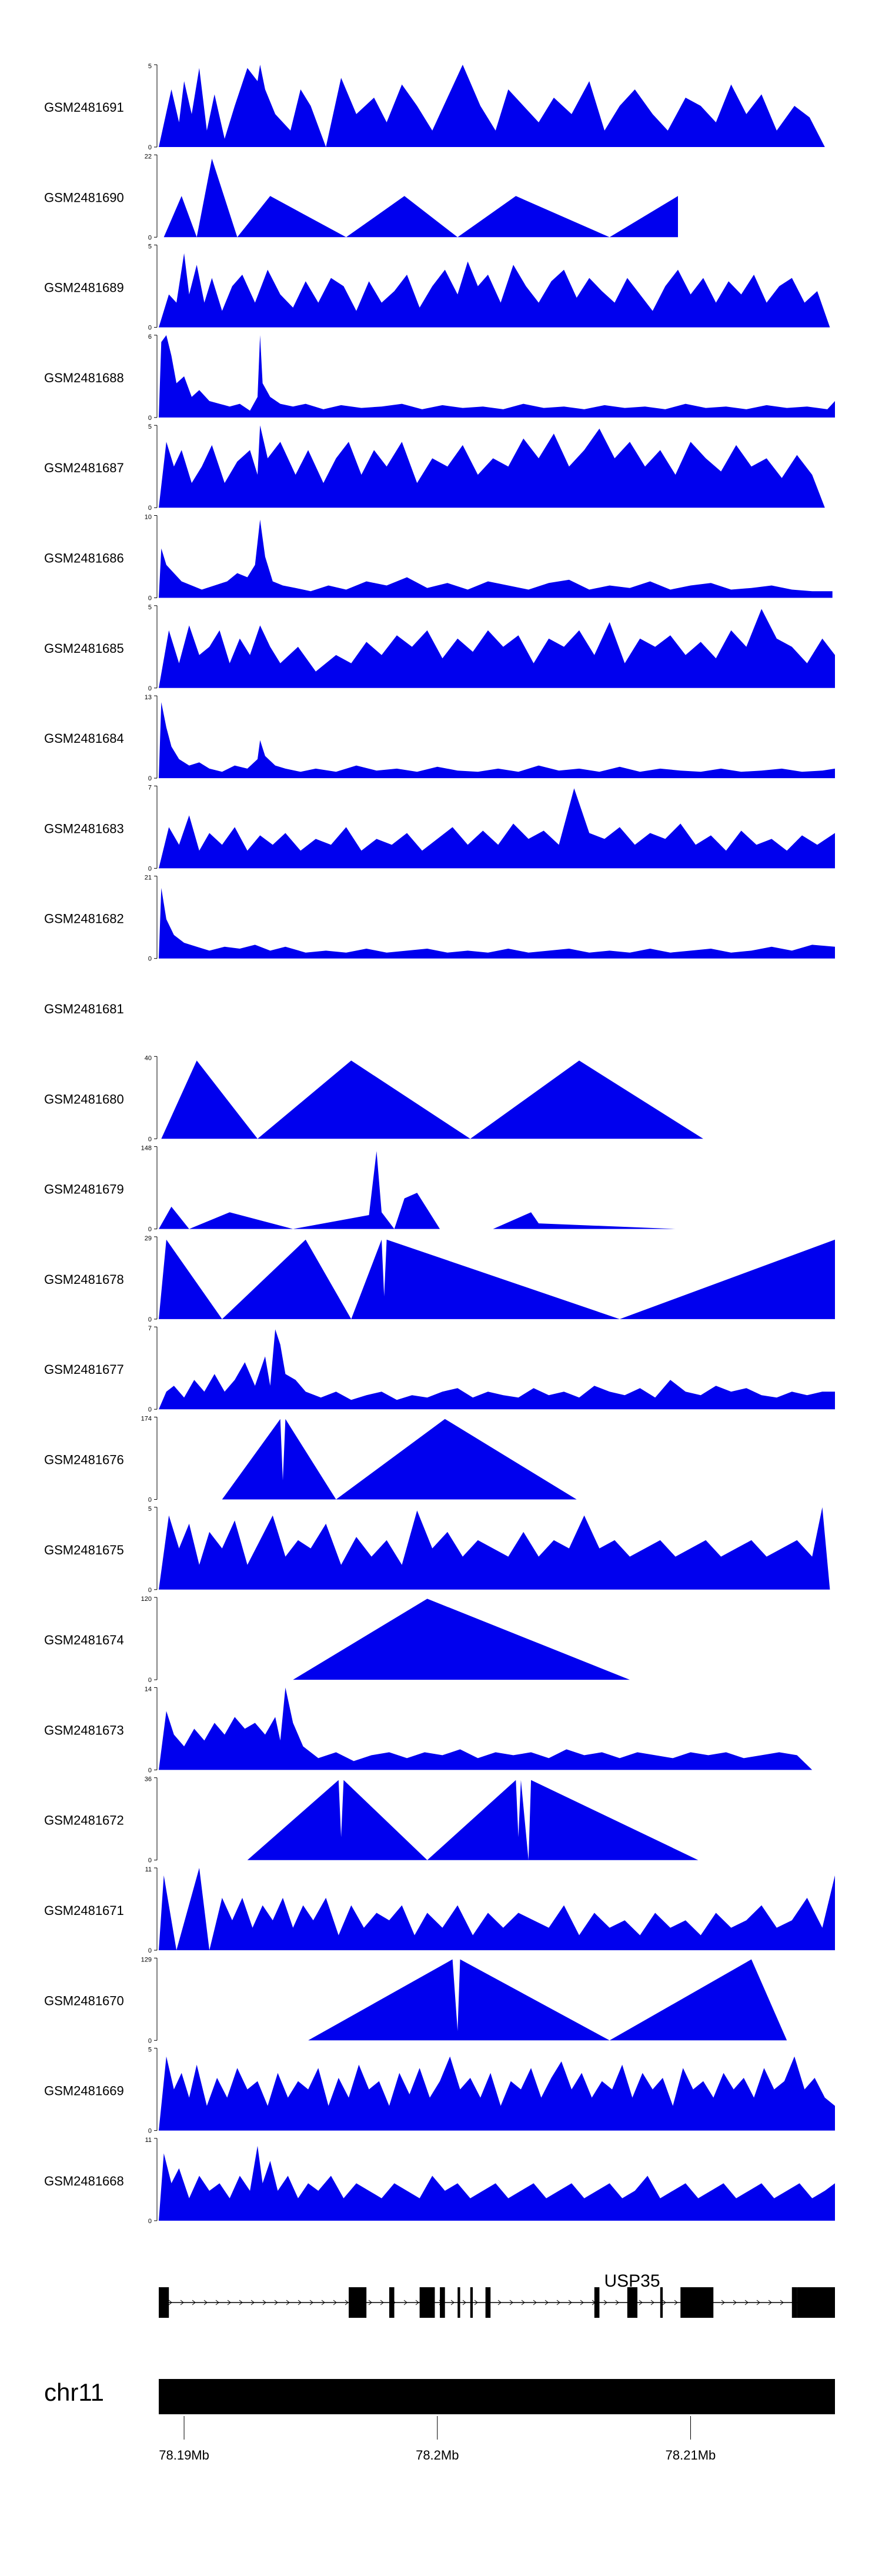 The width and height of the screenshot is (882, 2576). What do you see at coordinates (497, 2396) in the screenshot?
I see `chromosome-bar` at bounding box center [497, 2396].